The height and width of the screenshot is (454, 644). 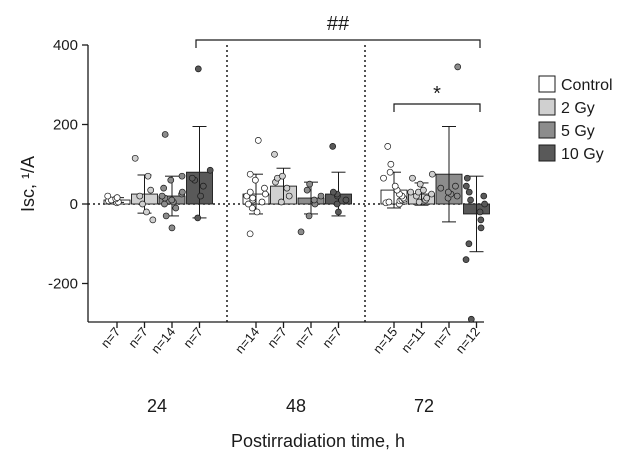 What do you see at coordinates (385, 340) in the screenshot?
I see `n-label-72h-control: n=15` at bounding box center [385, 340].